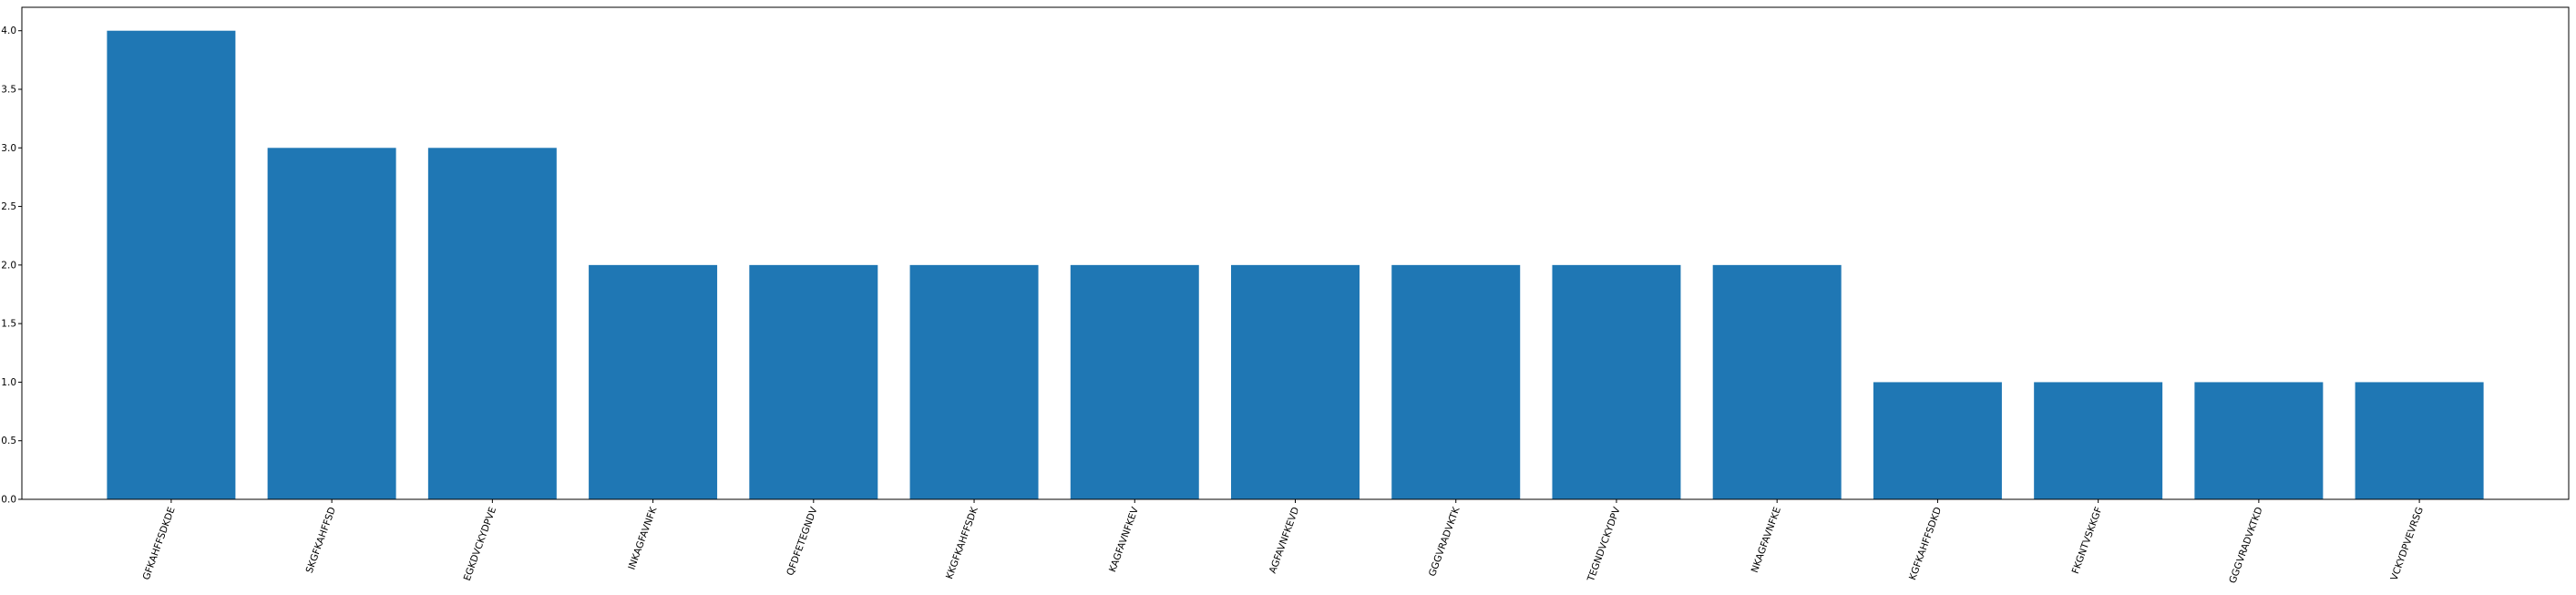  I want to click on y-tick-label: 0.0, so click(9, 501).